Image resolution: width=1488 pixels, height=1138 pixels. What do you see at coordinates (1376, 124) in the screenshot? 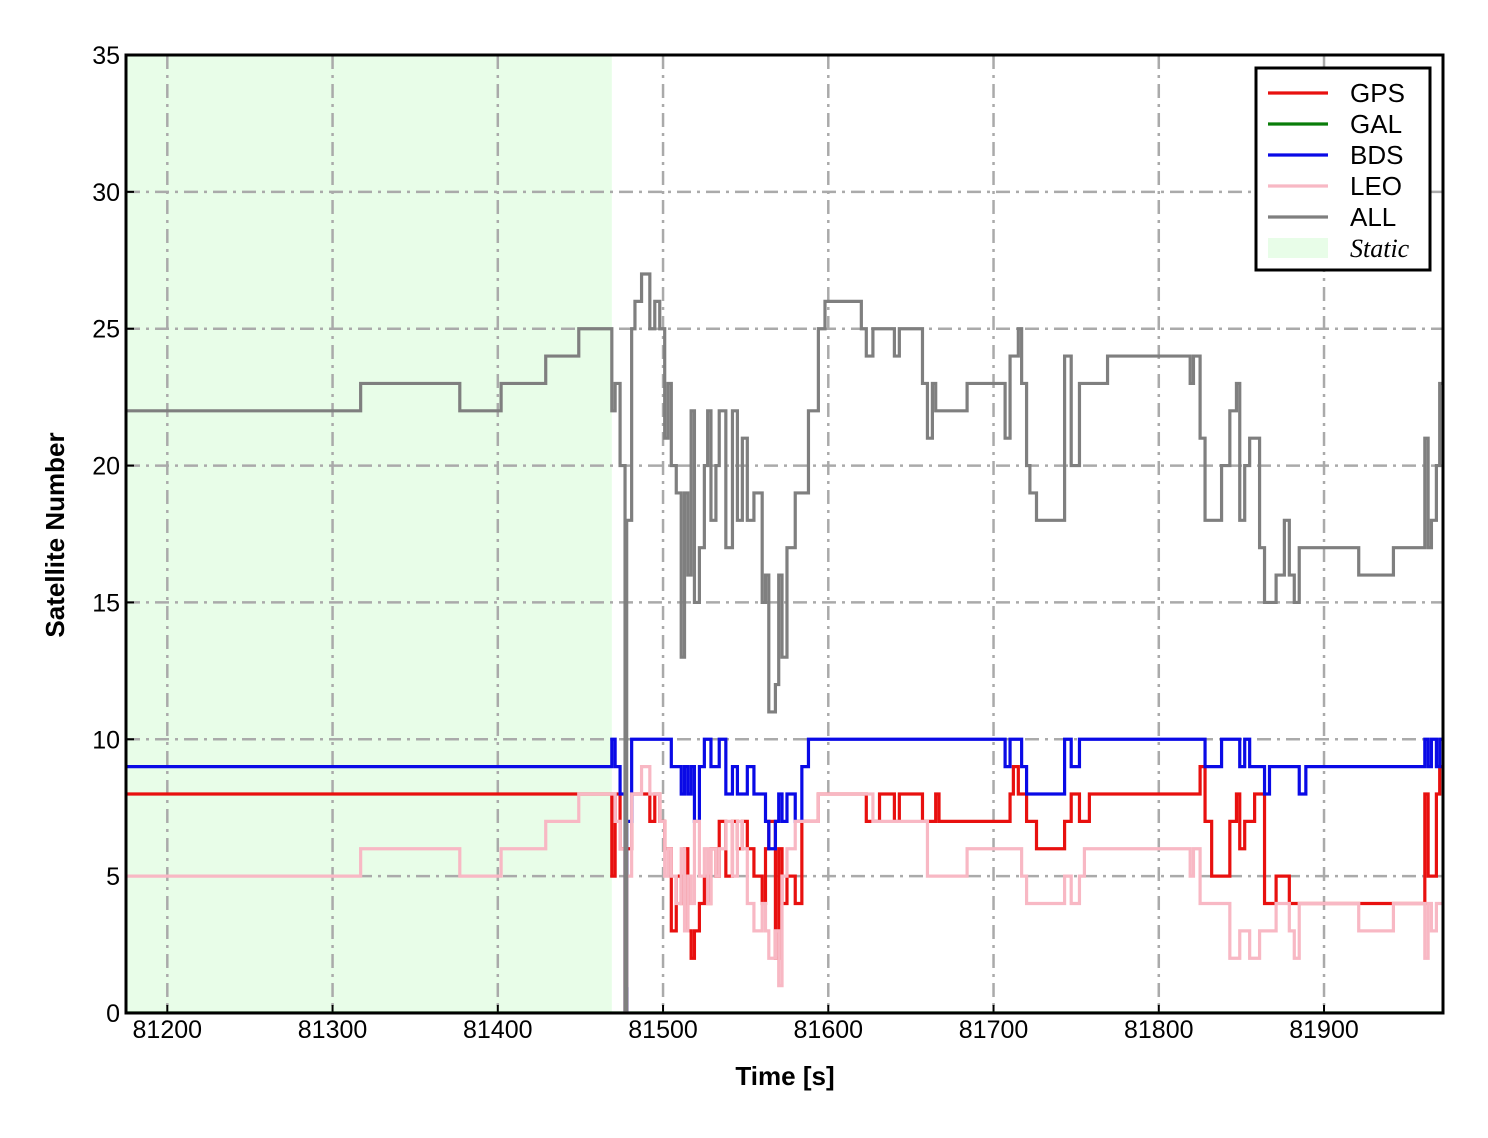
I see `legend-label: GAL` at bounding box center [1376, 124].